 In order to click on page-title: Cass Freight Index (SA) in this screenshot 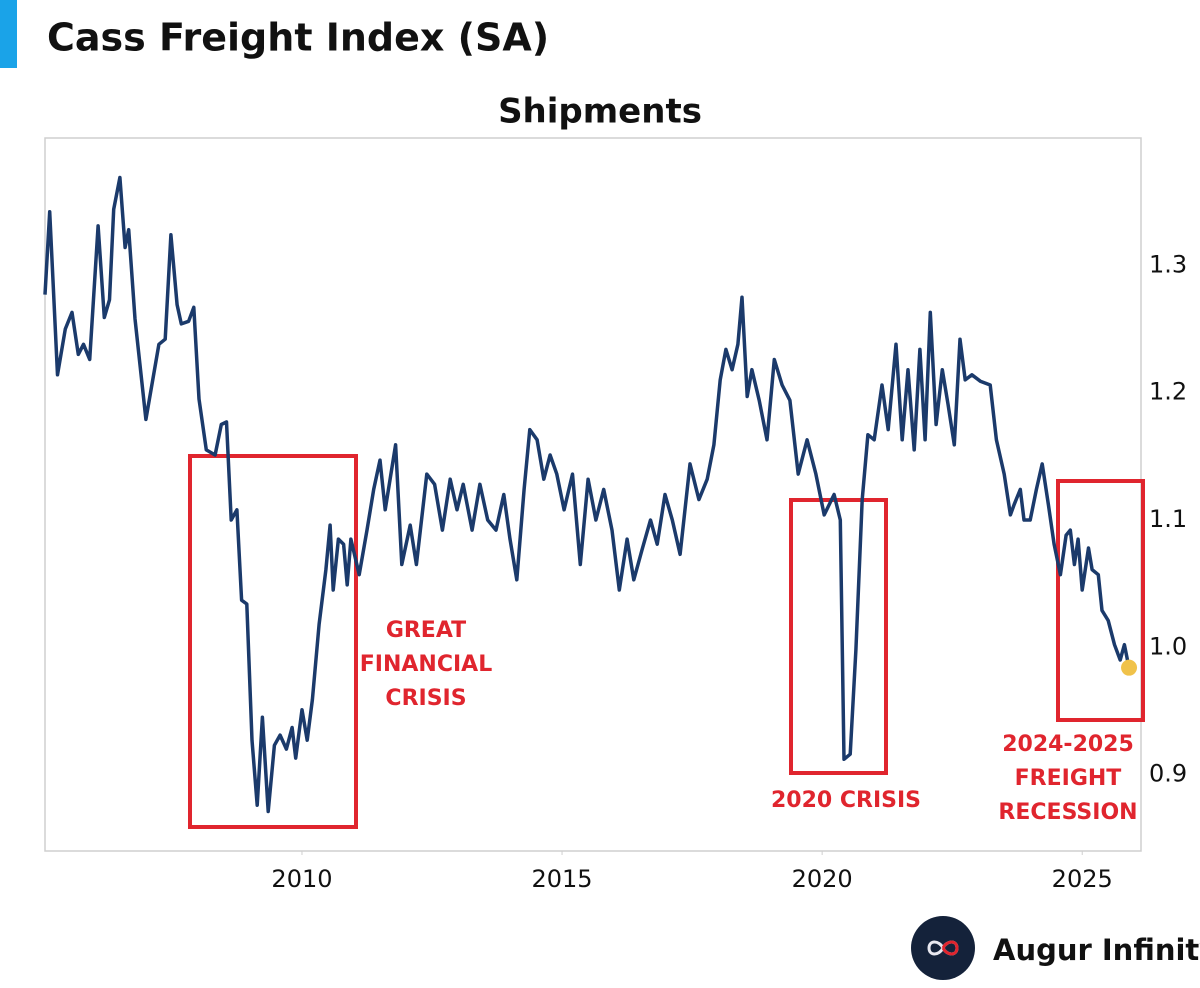, I will do `click(298, 38)`.